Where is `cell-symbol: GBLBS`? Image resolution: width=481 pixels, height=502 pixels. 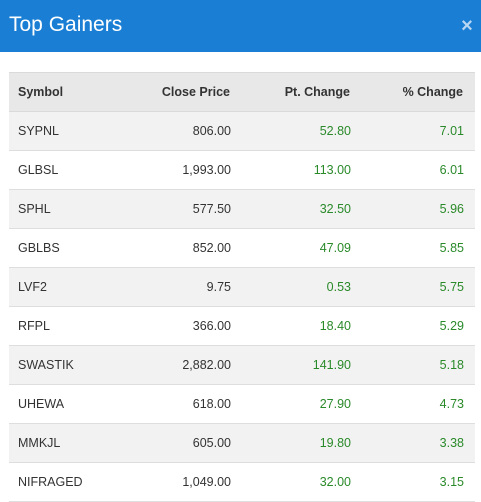
cell-symbol: GBLBS is located at coordinates (68, 248).